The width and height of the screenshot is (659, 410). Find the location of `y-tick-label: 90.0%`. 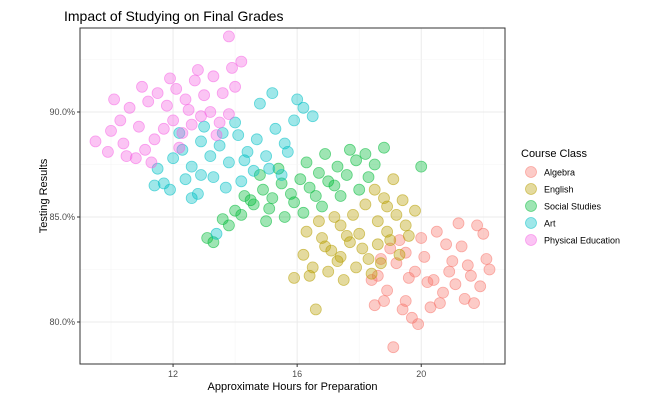

y-tick-label: 90.0% is located at coordinates (62, 112).